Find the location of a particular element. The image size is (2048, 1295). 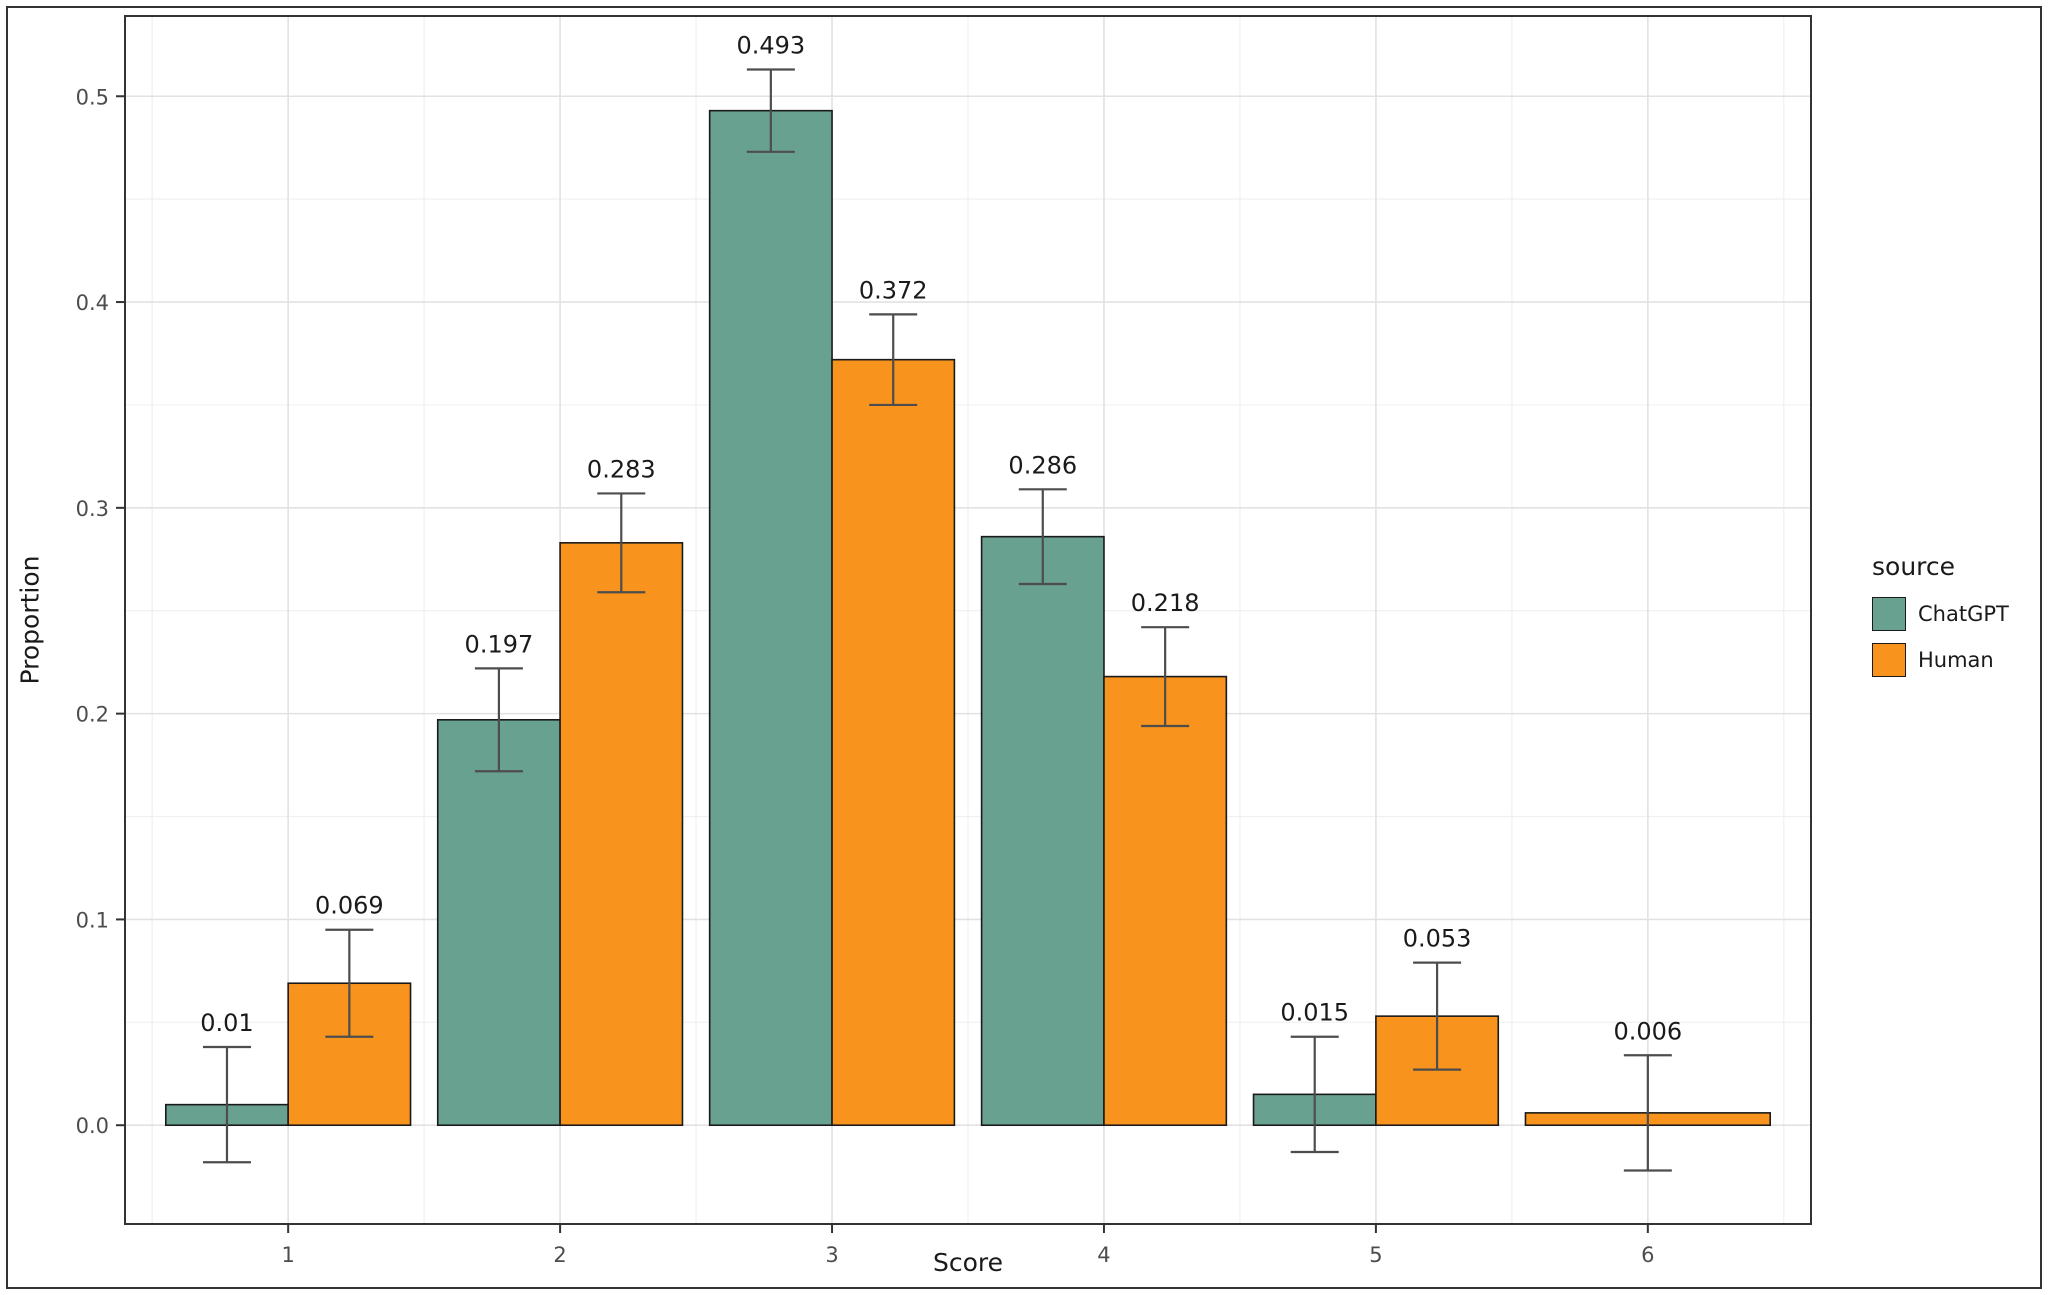

legend-swatch-human is located at coordinates (1889, 660).